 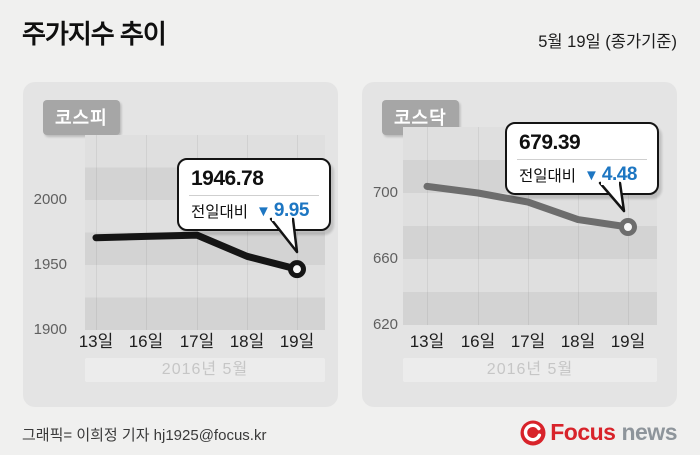 I want to click on y-tick-label: 700, so click(x=385, y=192).